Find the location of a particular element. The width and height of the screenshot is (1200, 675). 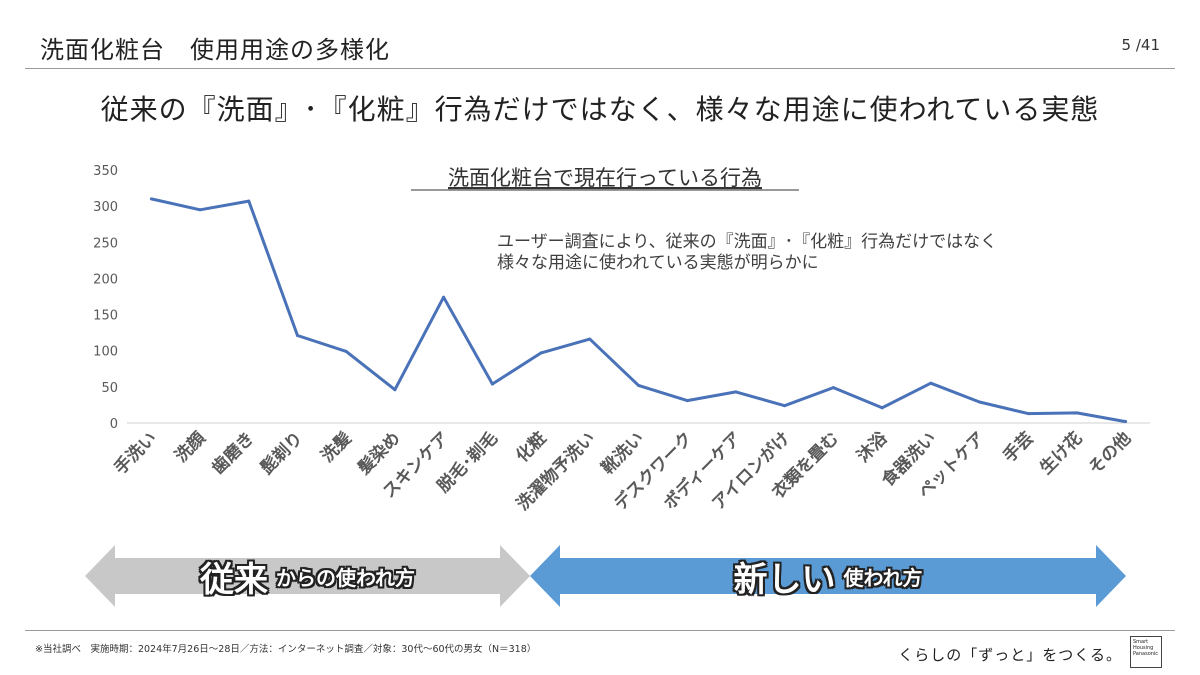

annotation-line-2: 様々な用途に使われている実態が明らかに is located at coordinates (658, 262).